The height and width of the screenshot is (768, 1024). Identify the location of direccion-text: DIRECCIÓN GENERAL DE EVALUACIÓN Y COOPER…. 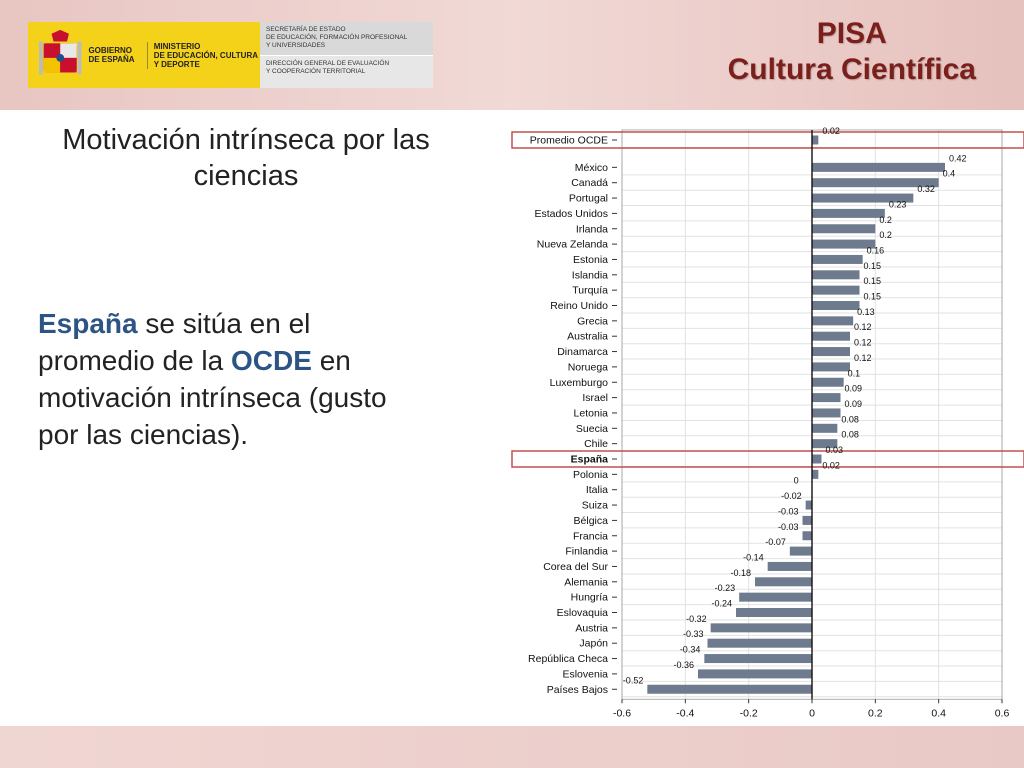
(346, 71).